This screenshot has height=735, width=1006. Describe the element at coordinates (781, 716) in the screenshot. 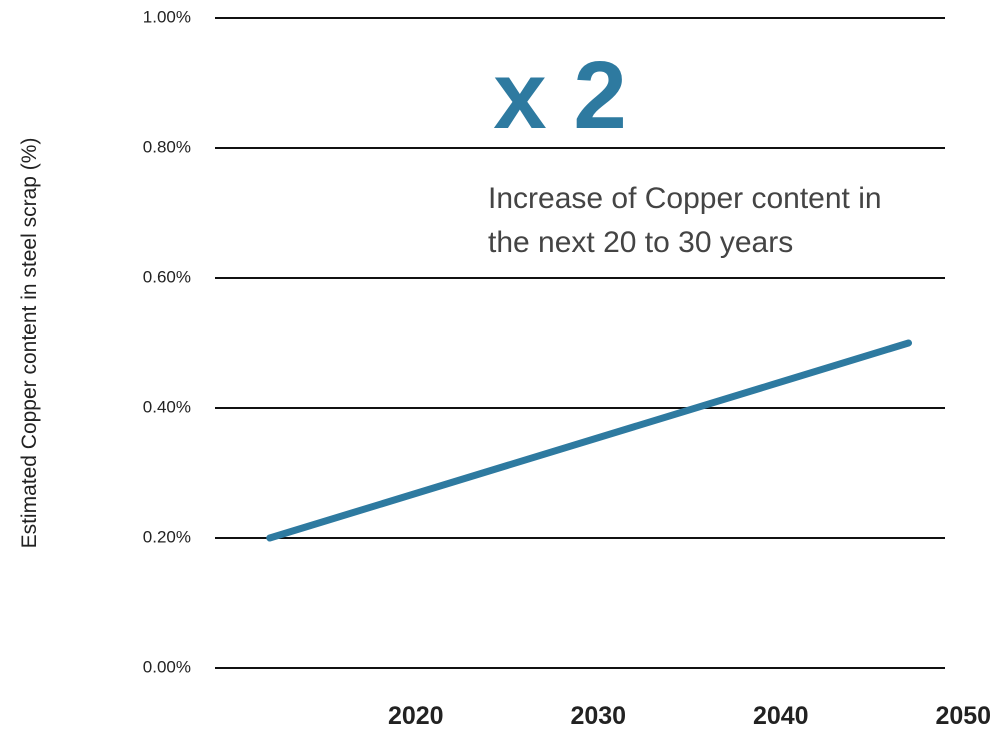

I see `x-tick-label: 2040` at that location.